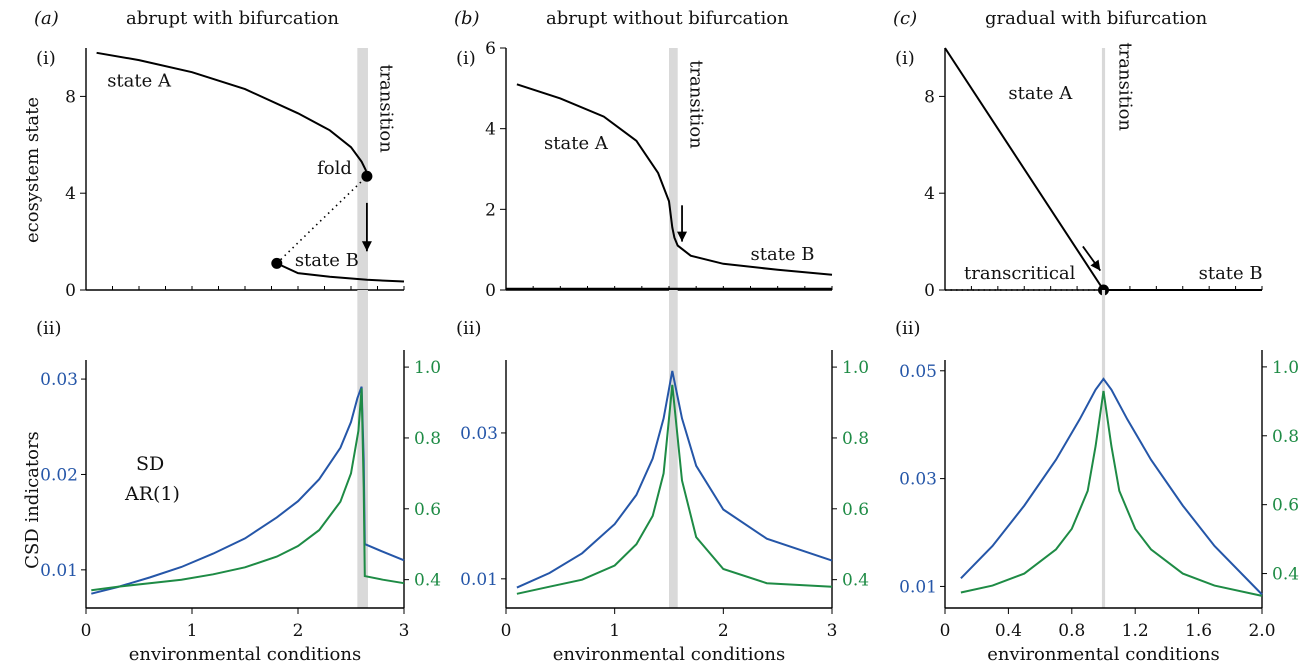  I want to click on y-tick-label-c-i: 0, so click(929, 291).